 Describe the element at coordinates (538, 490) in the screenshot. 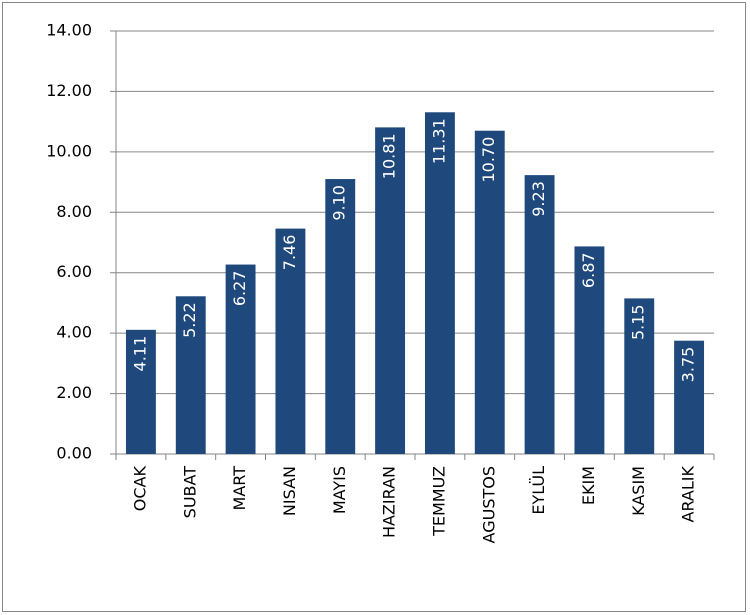

I see `x-tick-label: EYLÜL` at that location.